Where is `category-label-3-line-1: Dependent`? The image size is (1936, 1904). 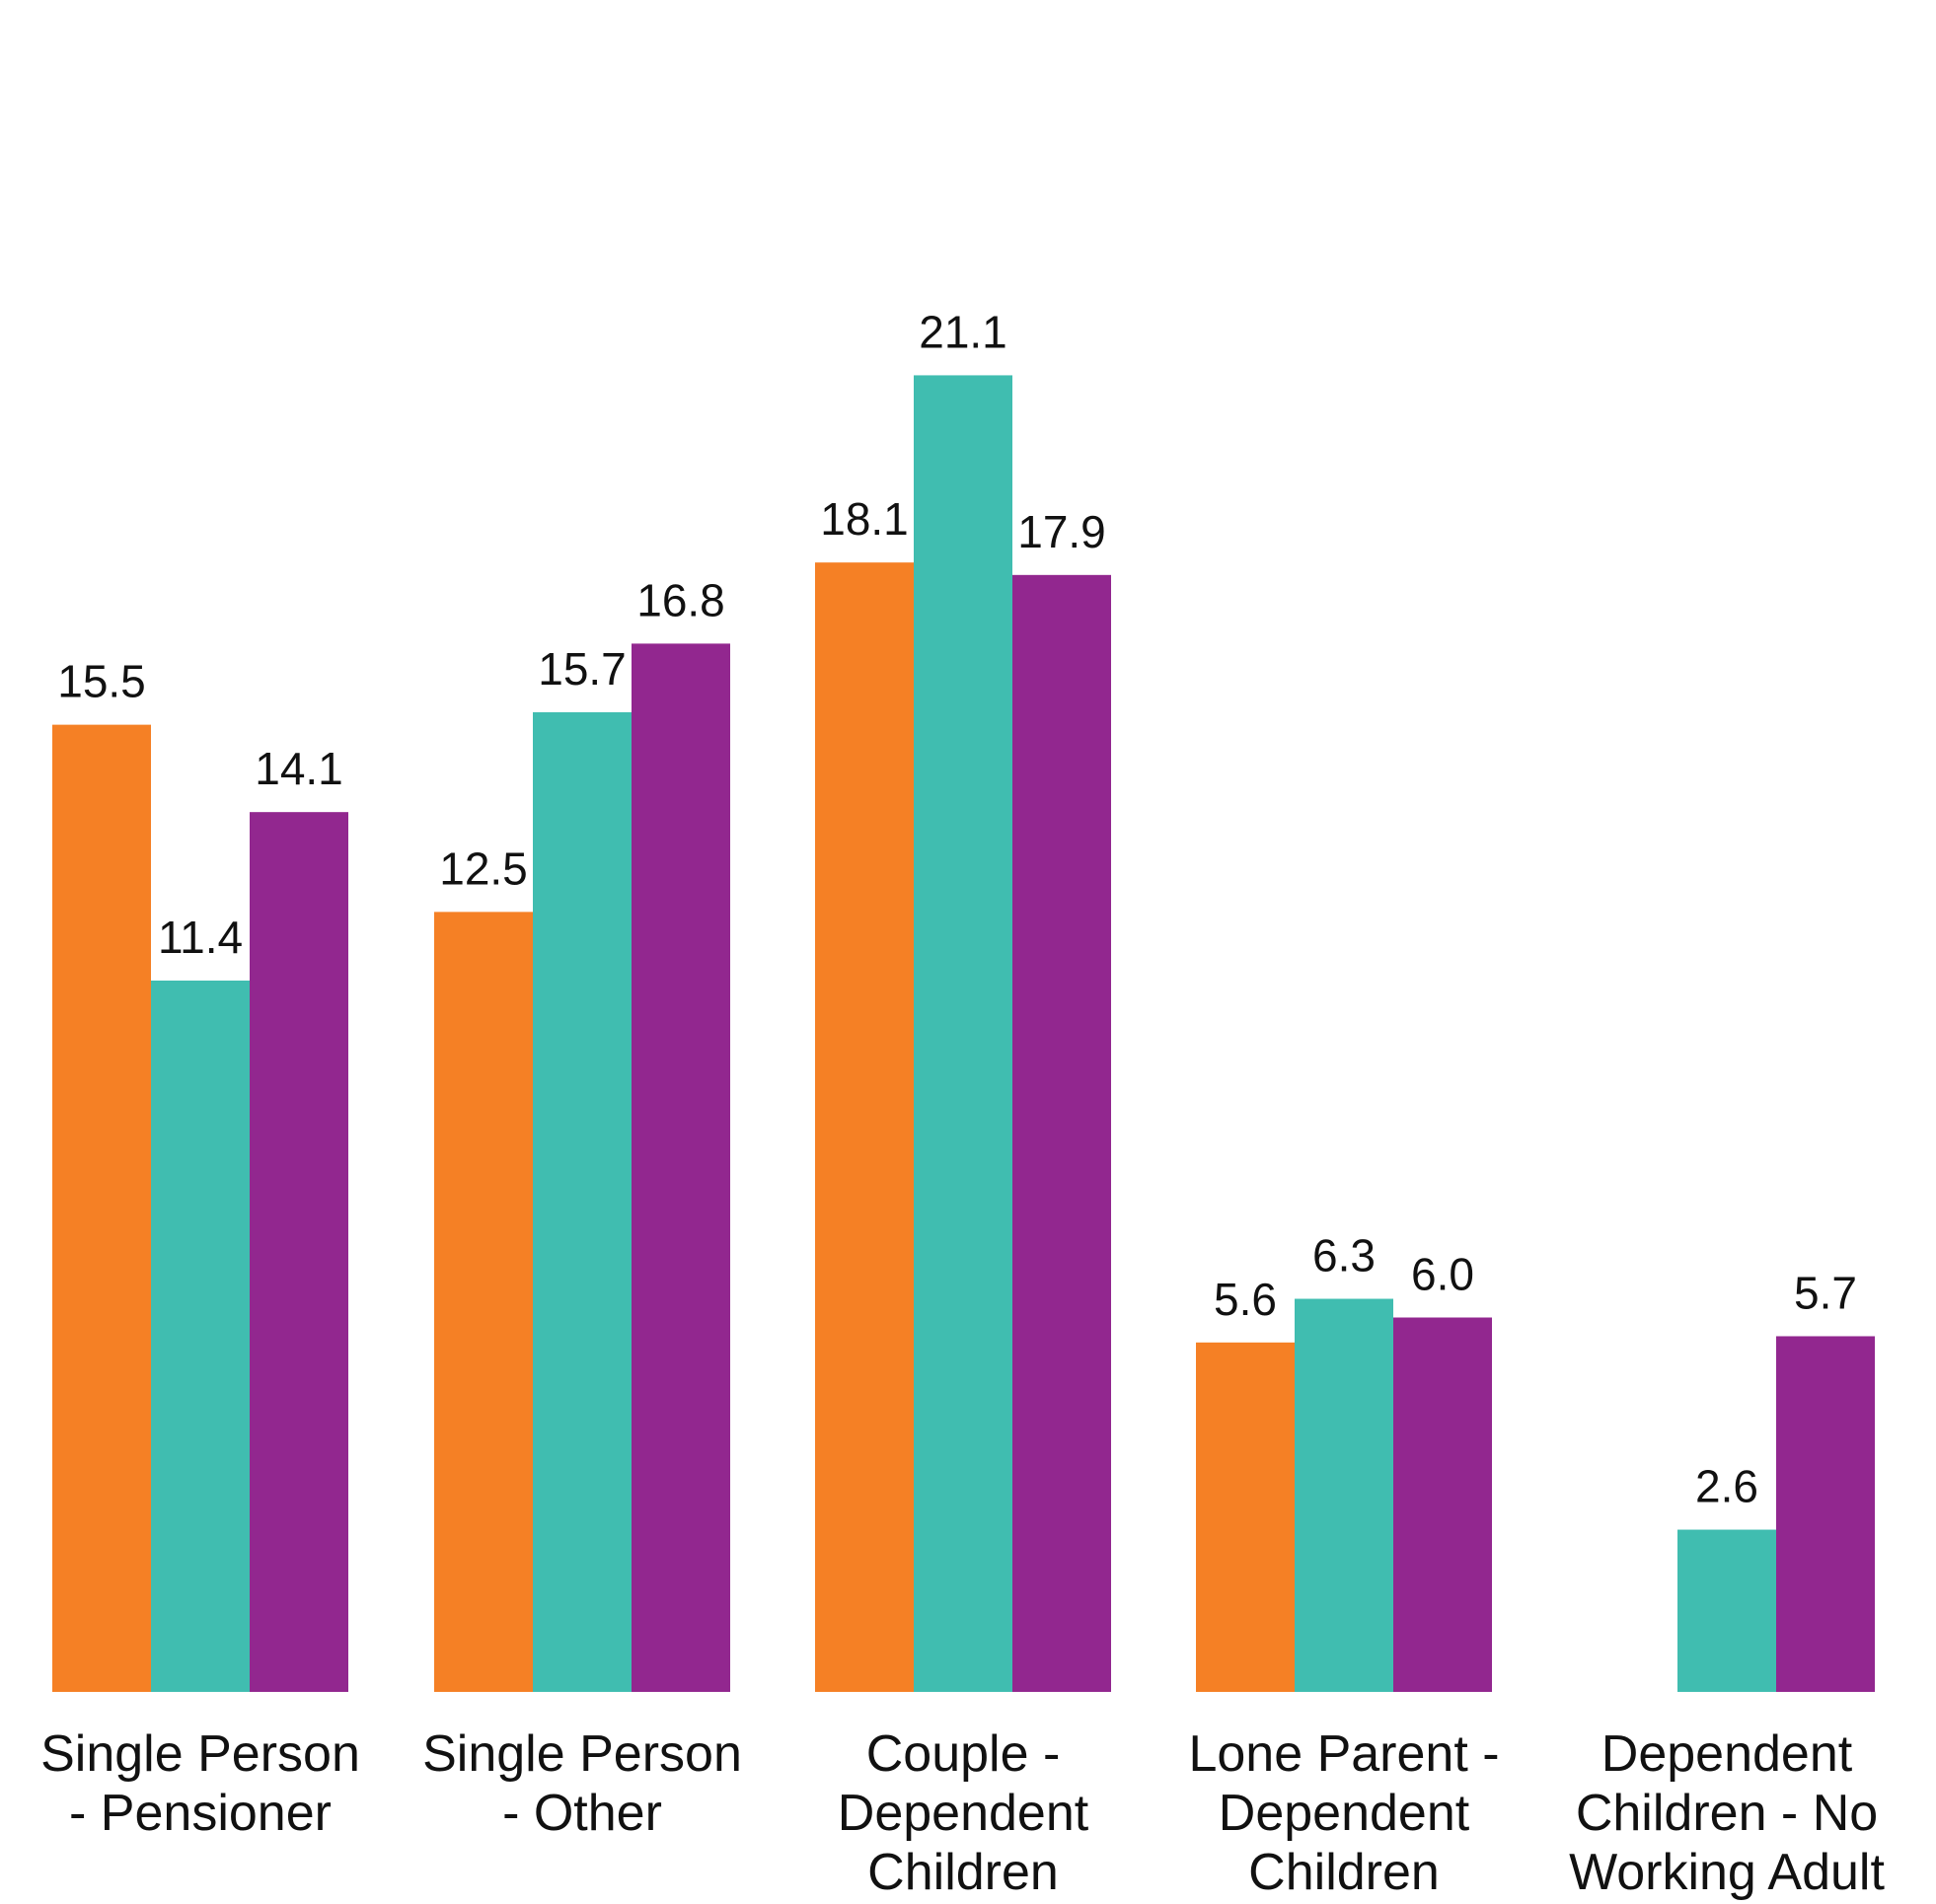
category-label-3-line-1: Dependent is located at coordinates (1344, 1813).